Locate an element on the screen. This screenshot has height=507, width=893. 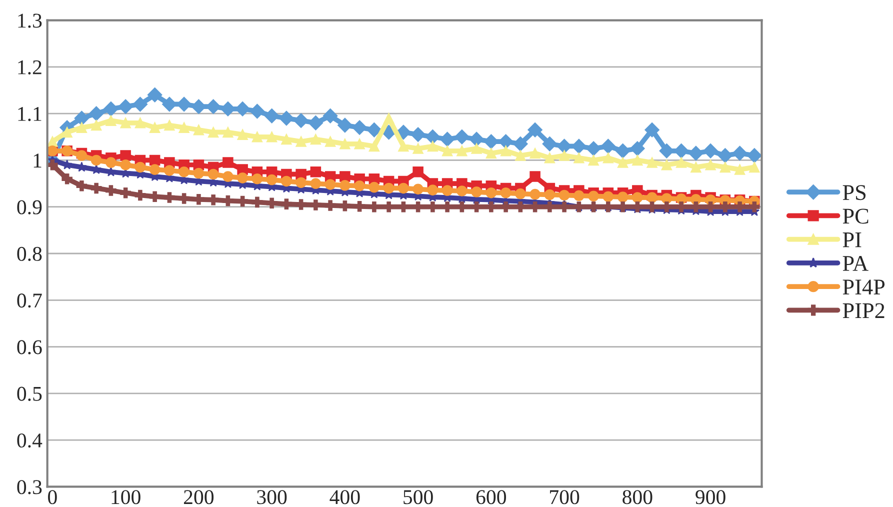
y-tick-label: 0.5 is located at coordinates (29, 393).